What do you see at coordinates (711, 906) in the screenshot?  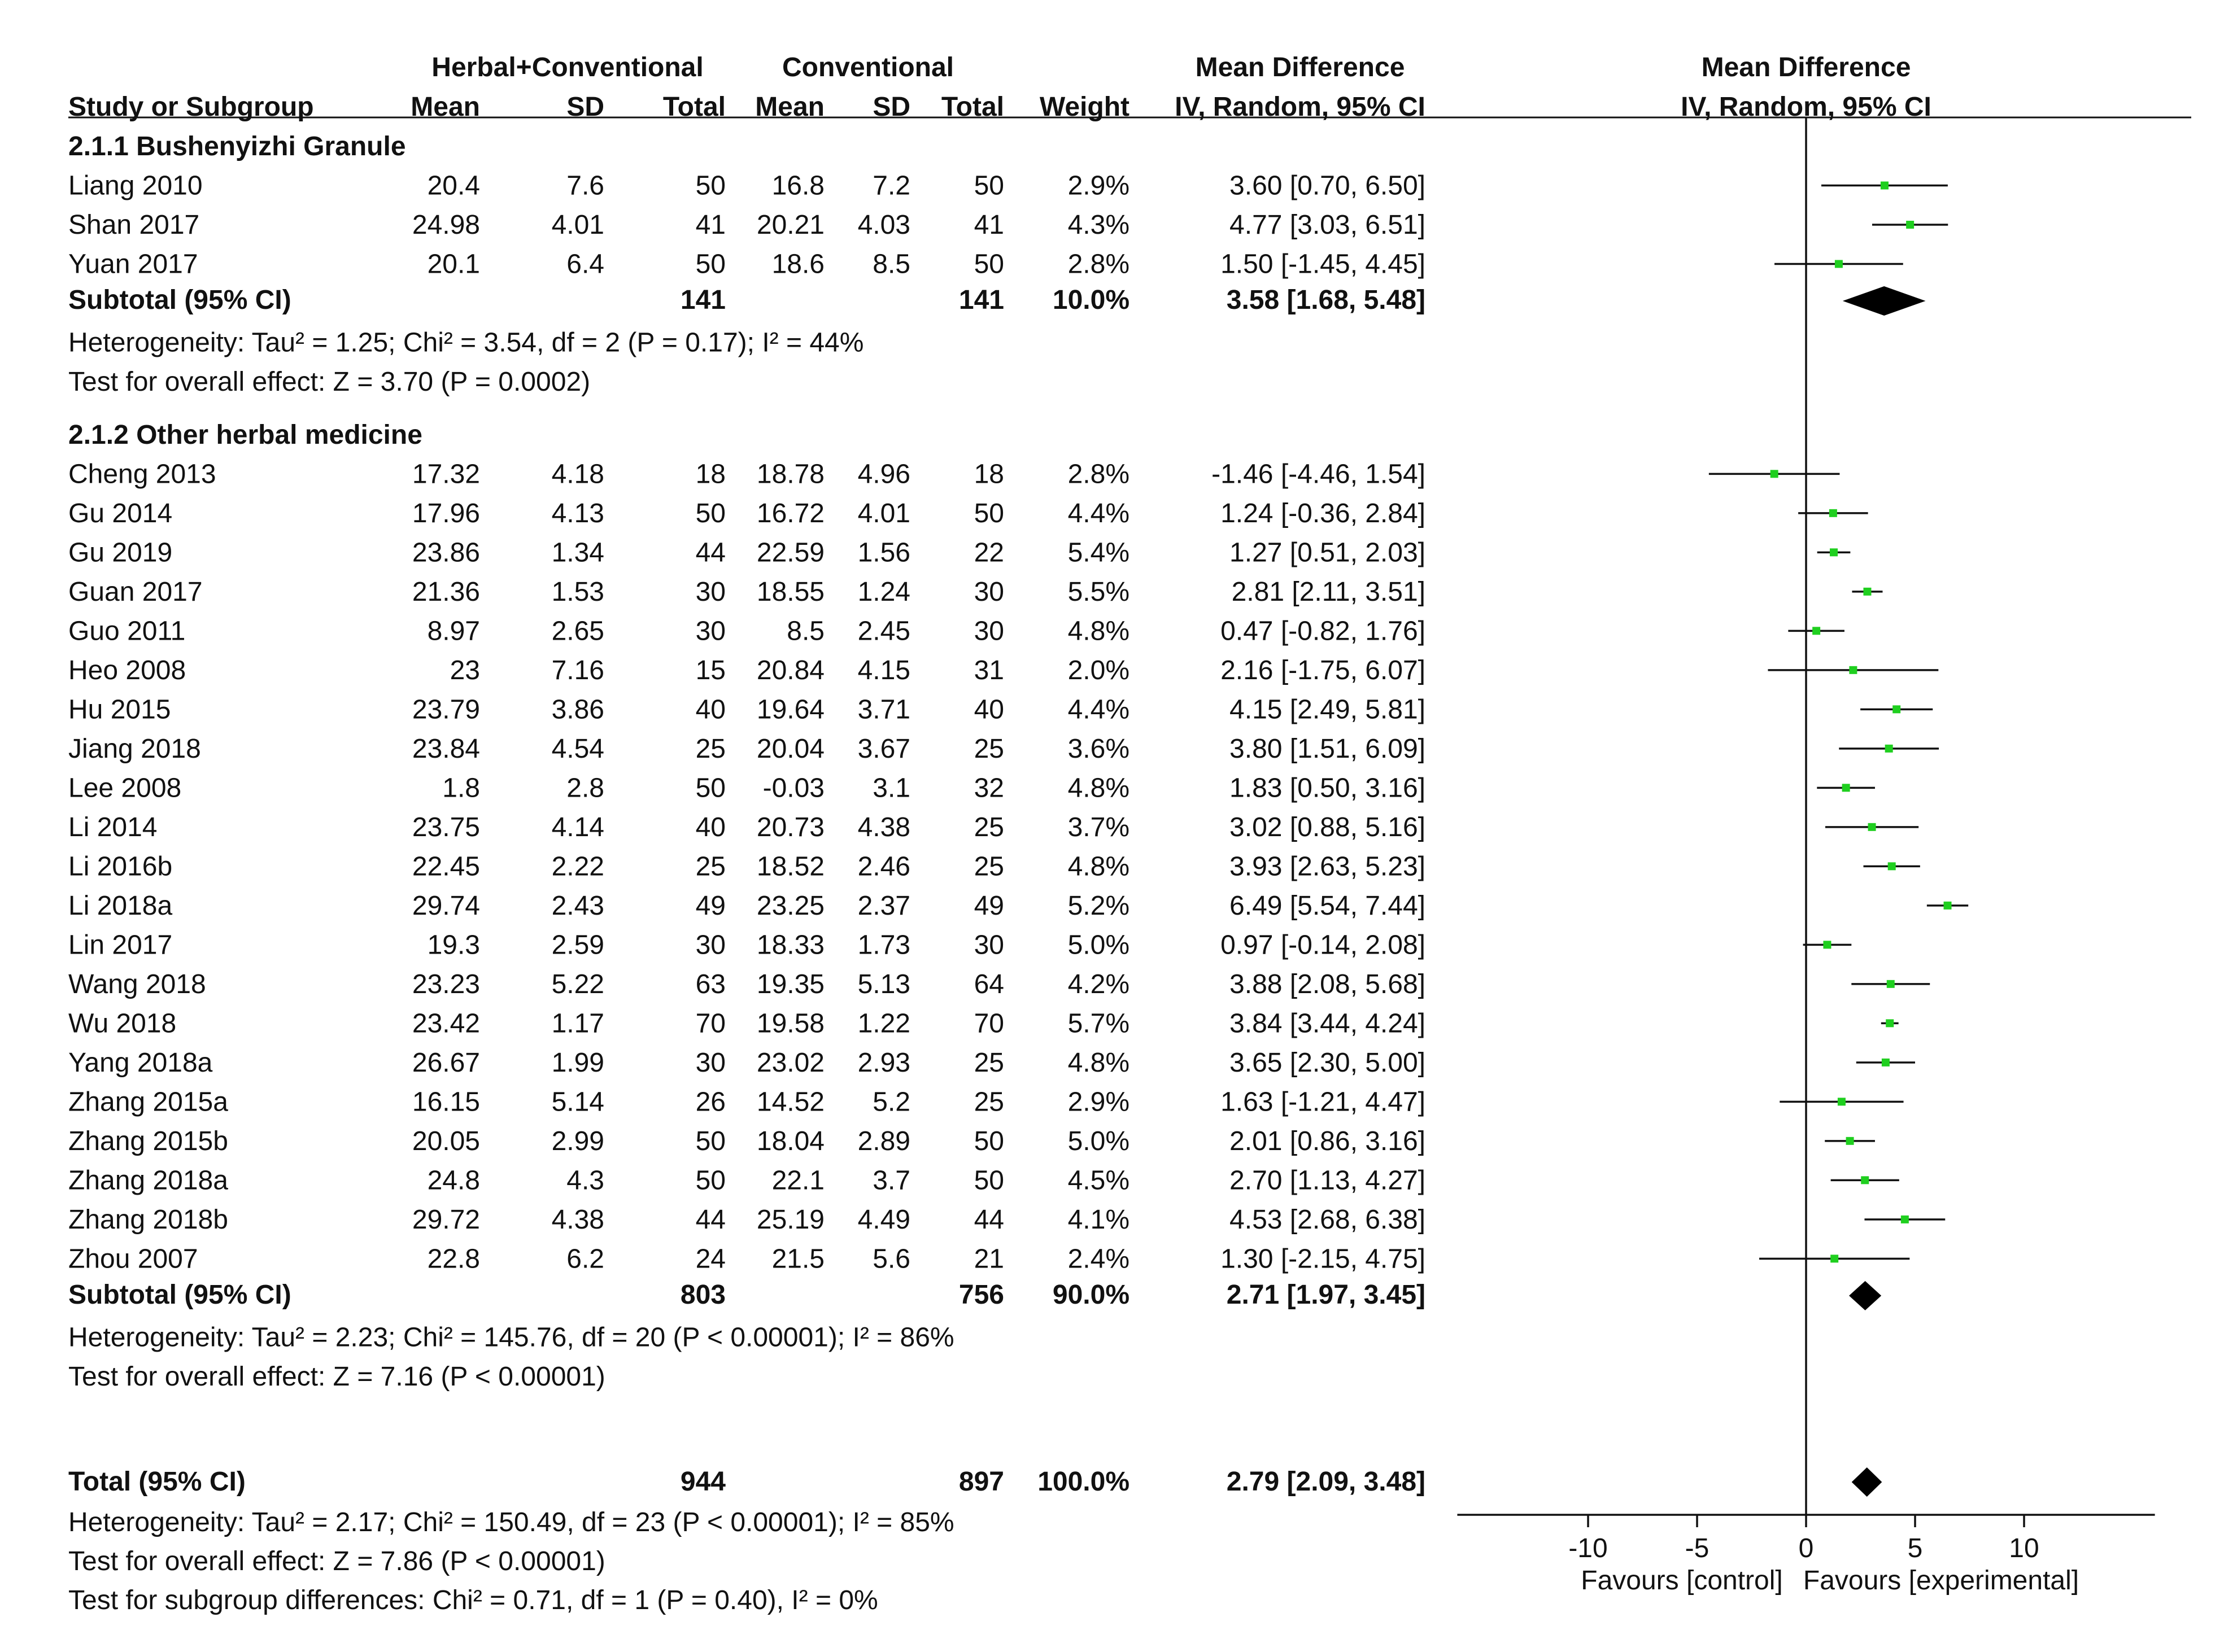 I see `exp-total: 49` at bounding box center [711, 906].